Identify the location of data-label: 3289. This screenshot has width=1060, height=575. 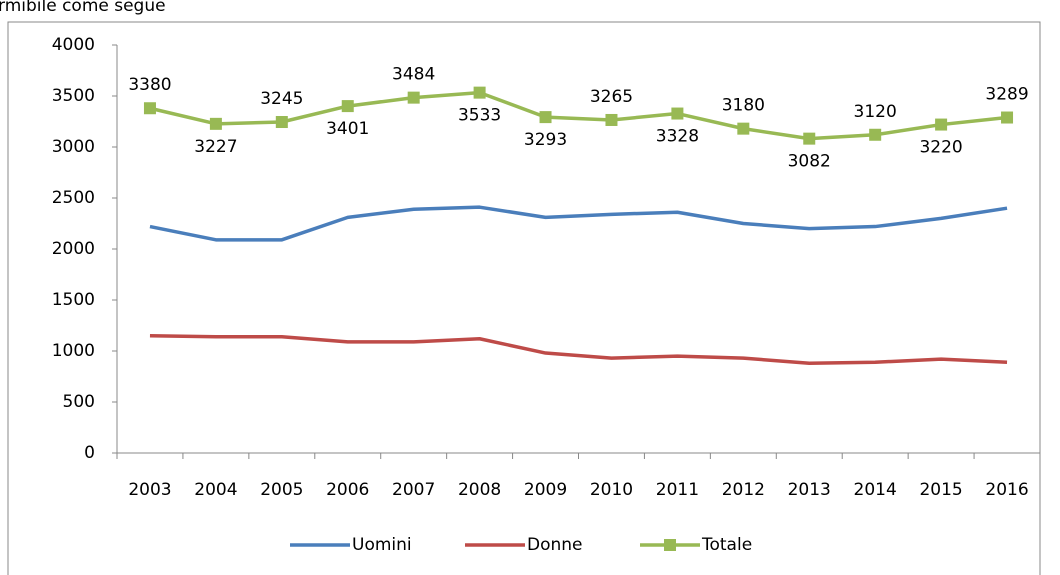
(1006, 95).